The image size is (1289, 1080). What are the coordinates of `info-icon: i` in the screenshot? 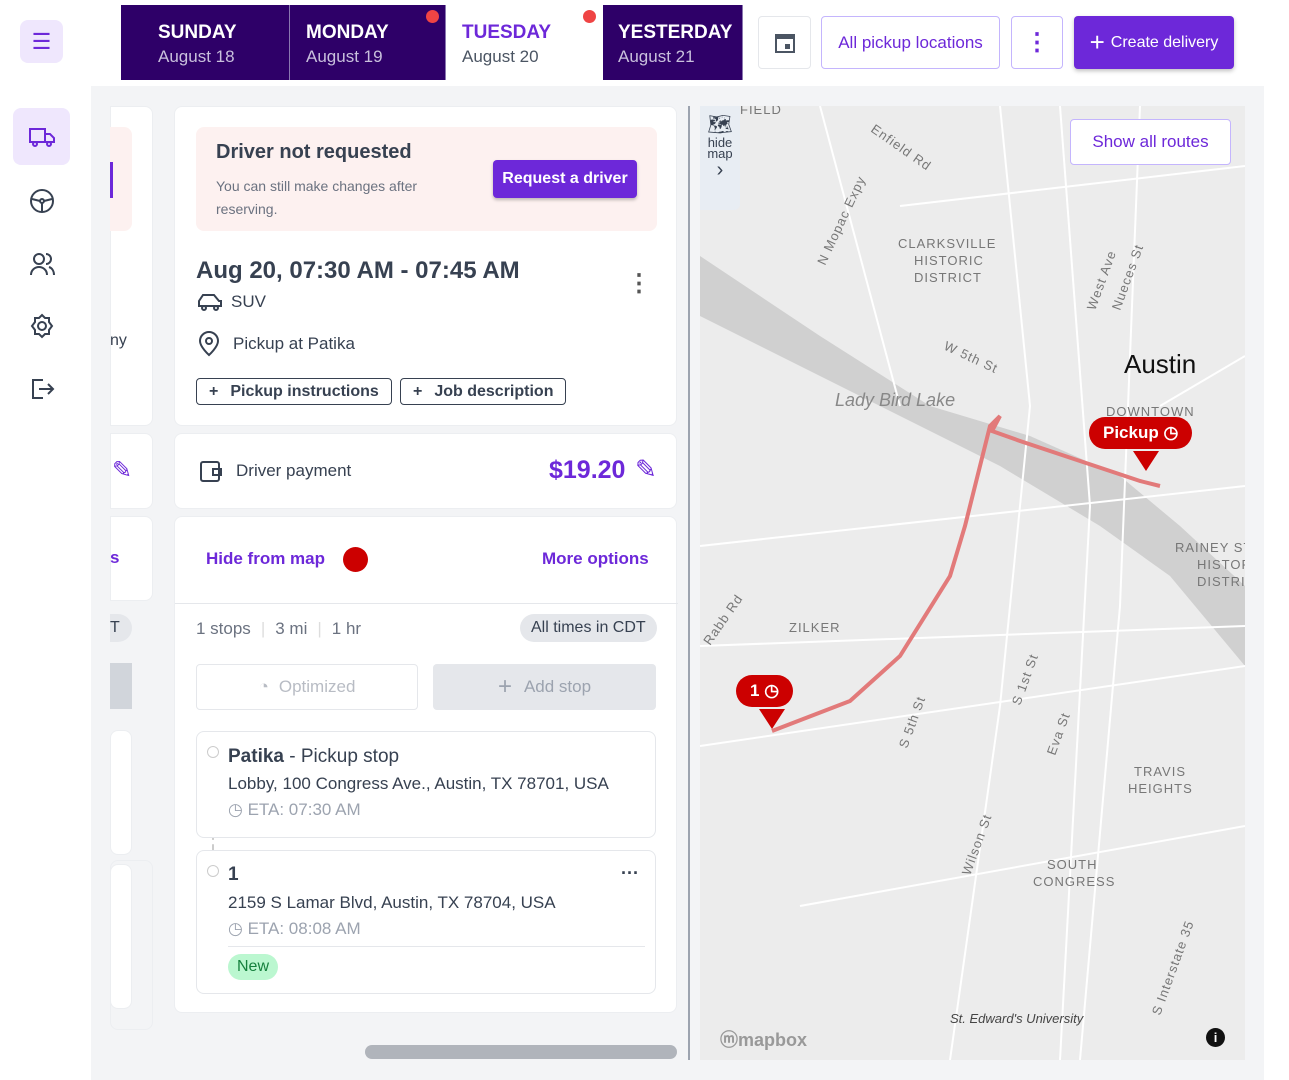 It's located at (1215, 1037).